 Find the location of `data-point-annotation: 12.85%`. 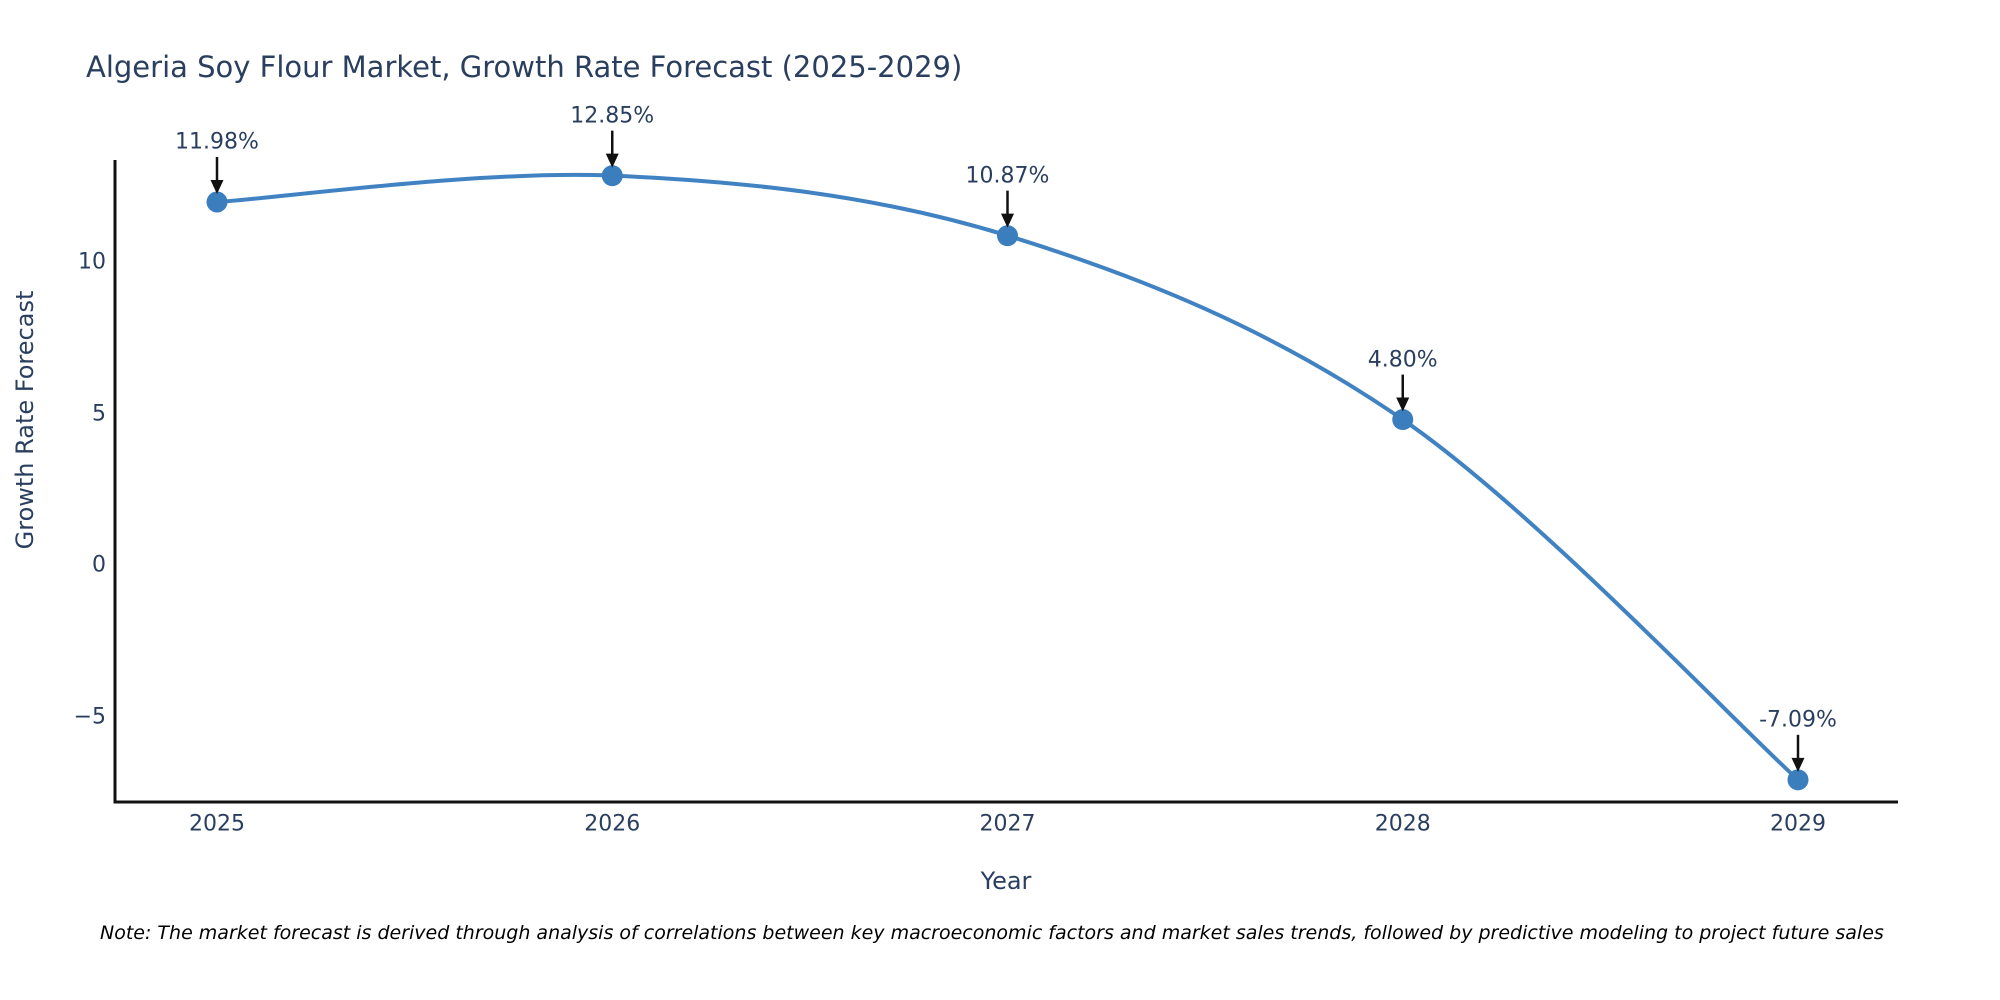

data-point-annotation: 12.85% is located at coordinates (612, 116).